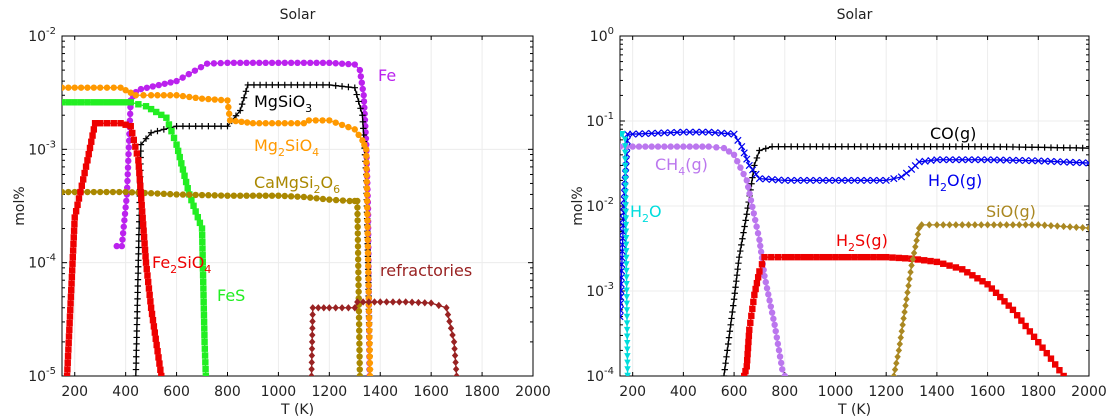  What do you see at coordinates (387, 75) in the screenshot?
I see `series-label: Fe` at bounding box center [387, 75].